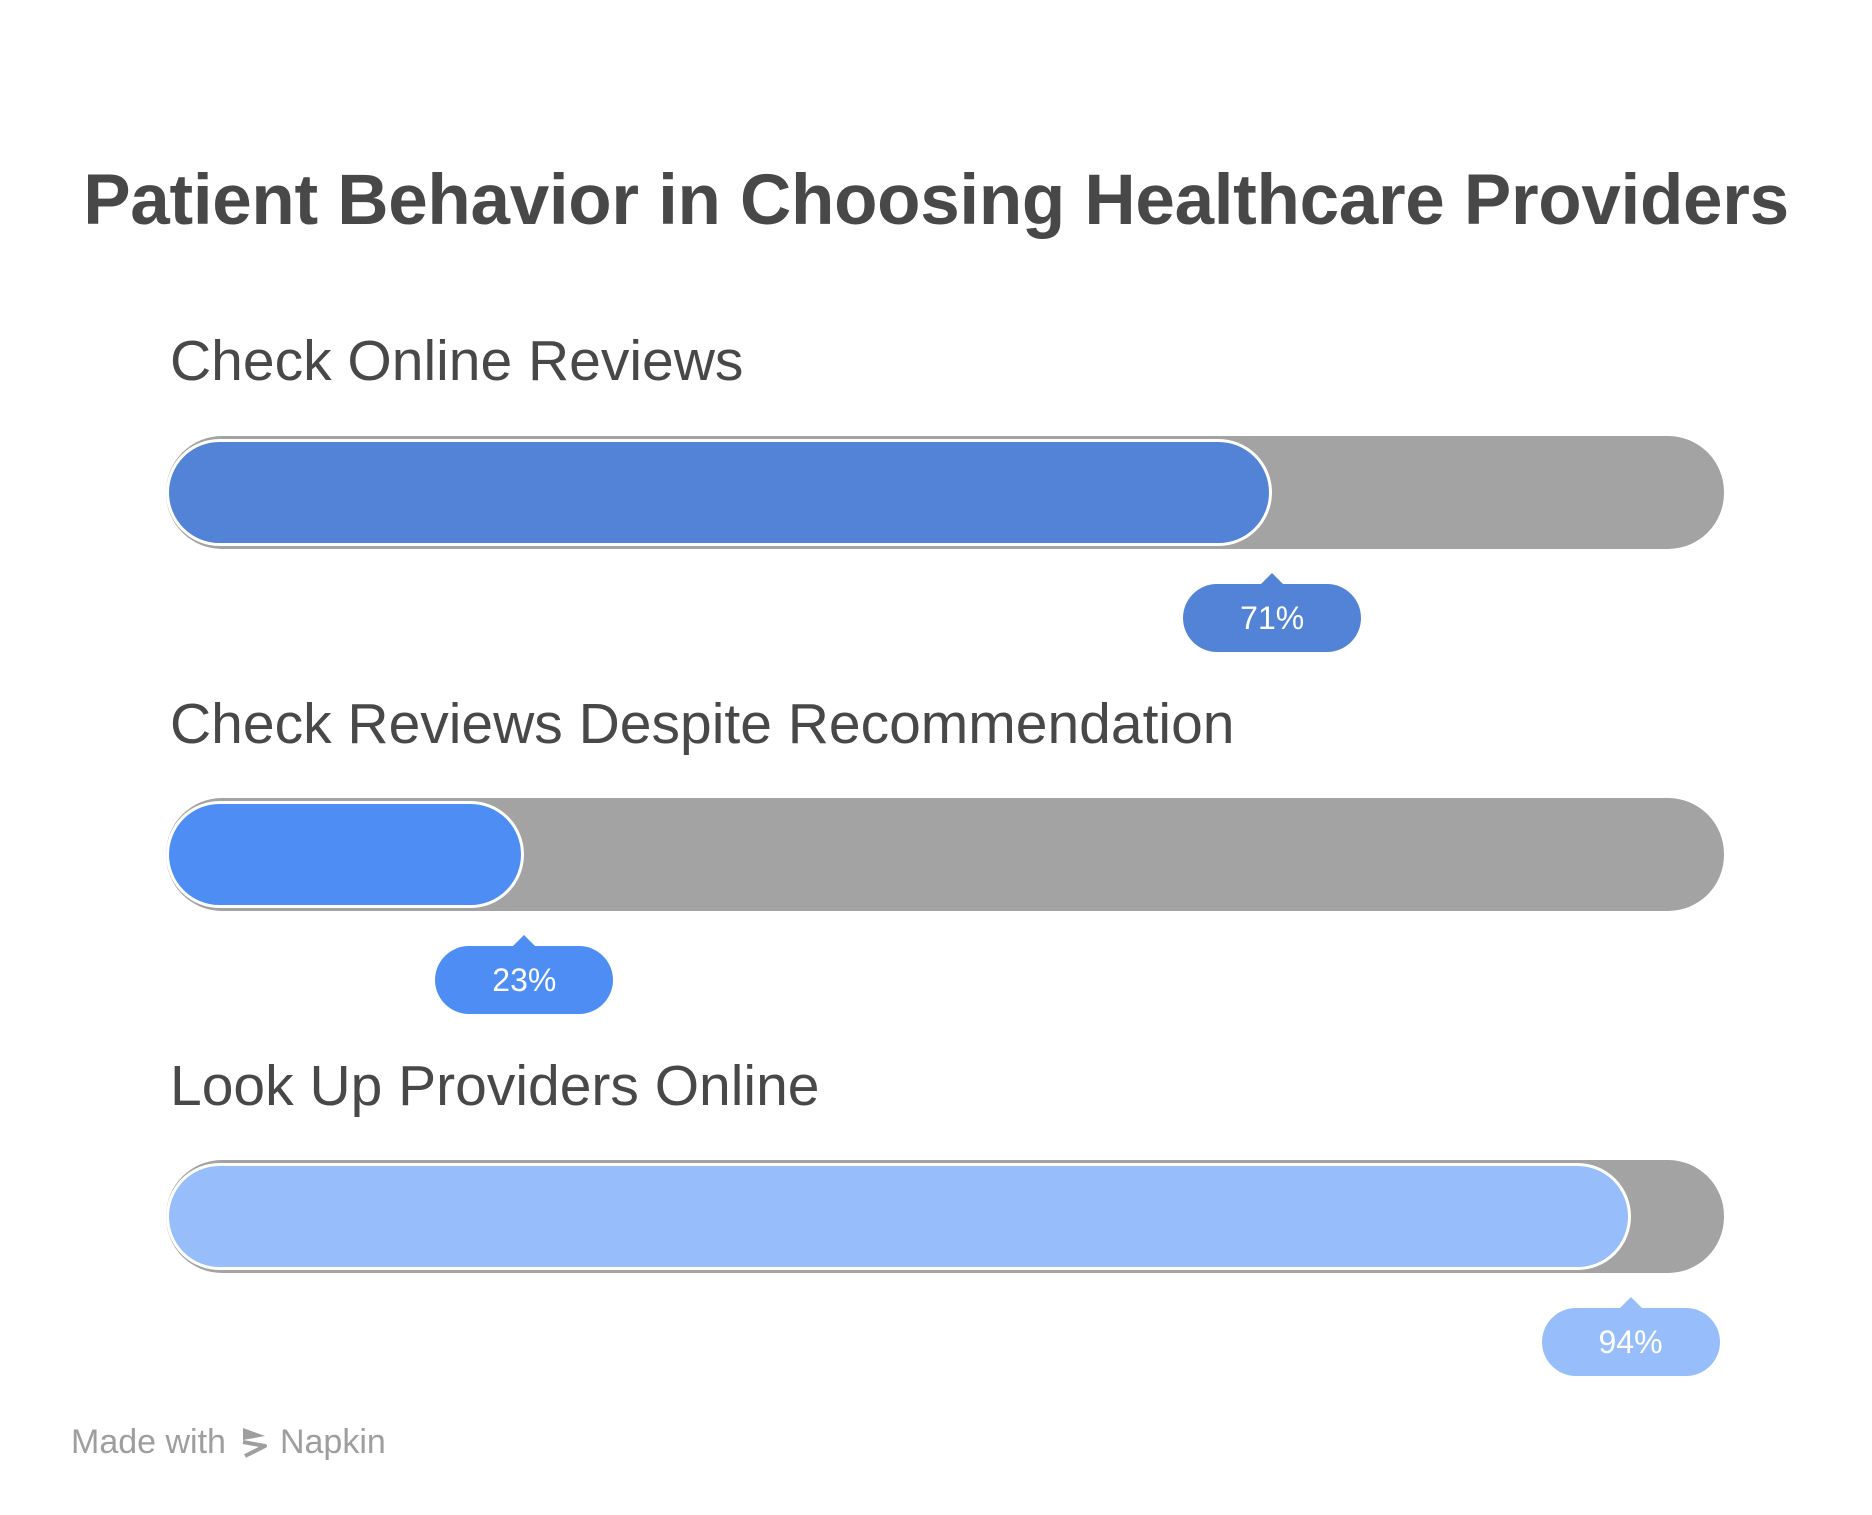  What do you see at coordinates (254, 1443) in the screenshot?
I see `napkin-logo-icon` at bounding box center [254, 1443].